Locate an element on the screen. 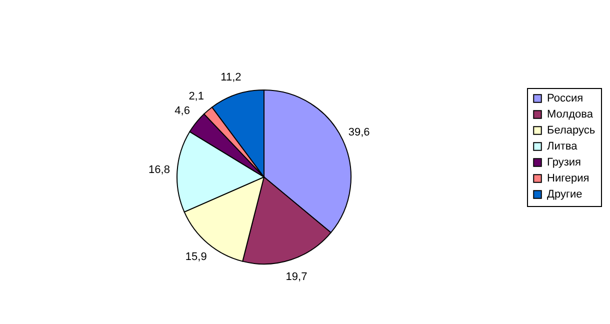  legend-label: Литва is located at coordinates (562, 146).